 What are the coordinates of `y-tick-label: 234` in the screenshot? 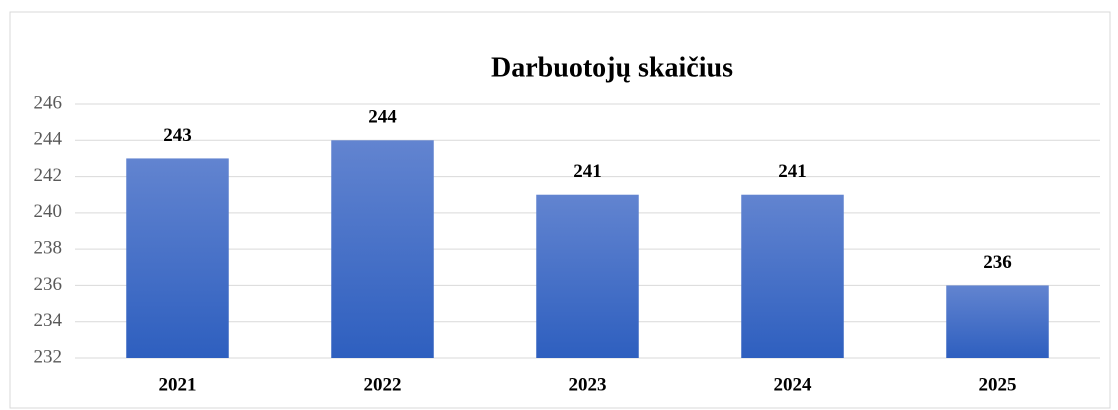 It's located at (48, 320).